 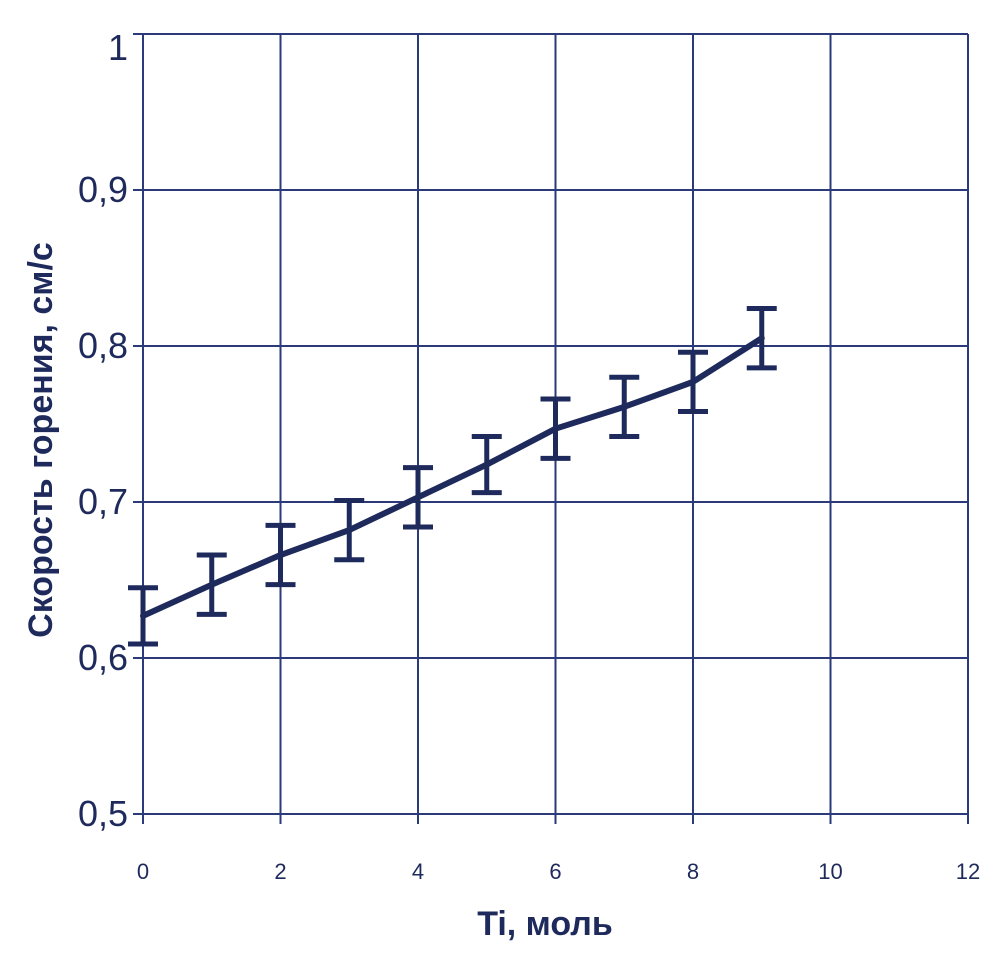 What do you see at coordinates (103, 501) in the screenshot?
I see `y-tick-label: 0,7` at bounding box center [103, 501].